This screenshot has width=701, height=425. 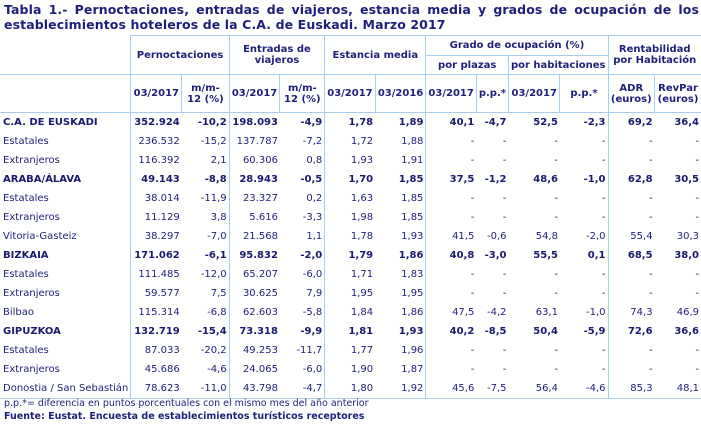 What do you see at coordinates (641, 312) in the screenshot?
I see `table-cell: 74,3` at bounding box center [641, 312].